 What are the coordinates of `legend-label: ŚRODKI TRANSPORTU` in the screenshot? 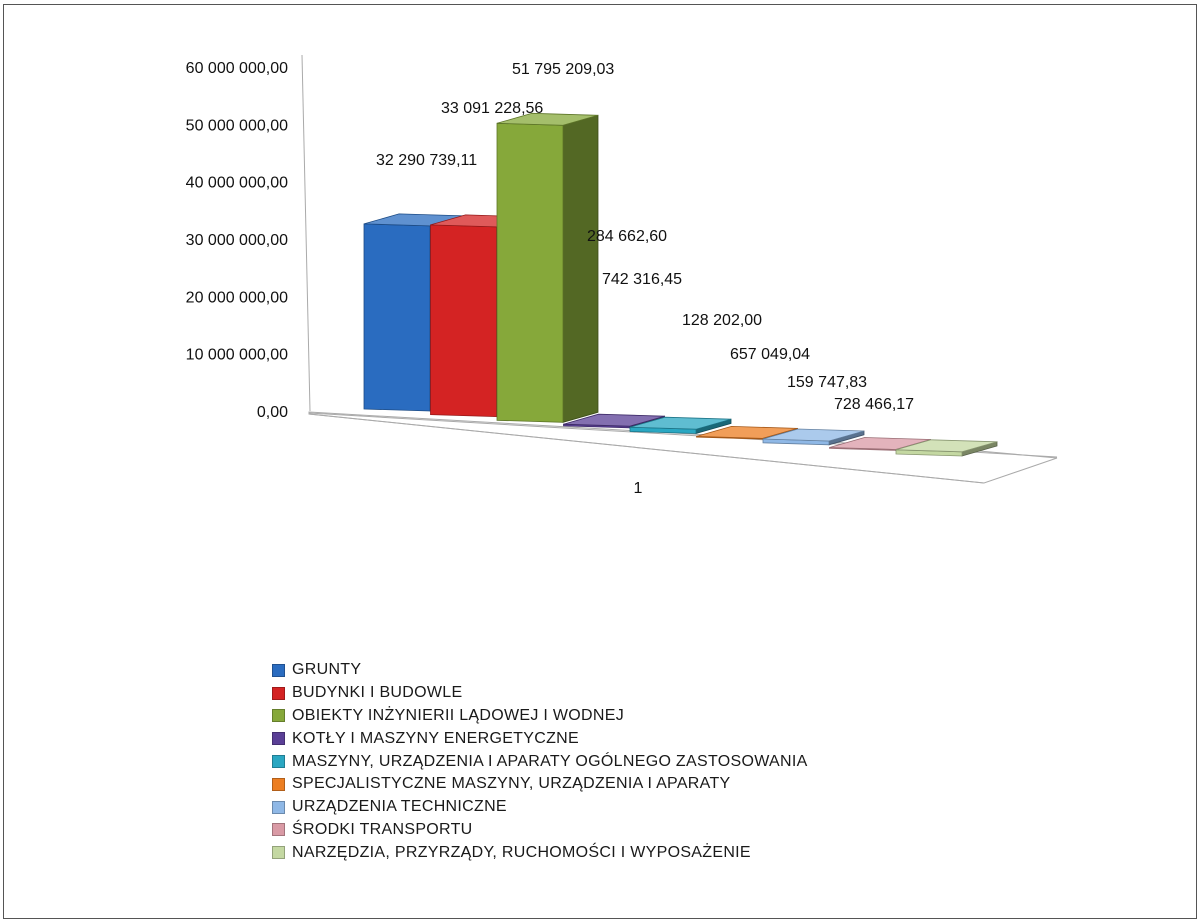 It's located at (382, 829).